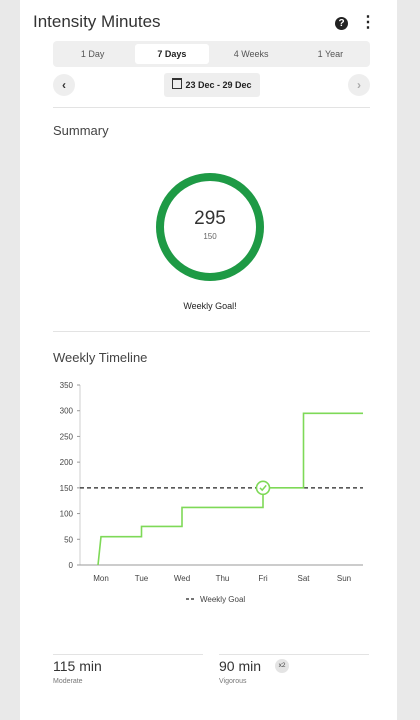 This screenshot has height=720, width=420. What do you see at coordinates (81, 130) in the screenshot?
I see `summary-title: Summary` at bounding box center [81, 130].